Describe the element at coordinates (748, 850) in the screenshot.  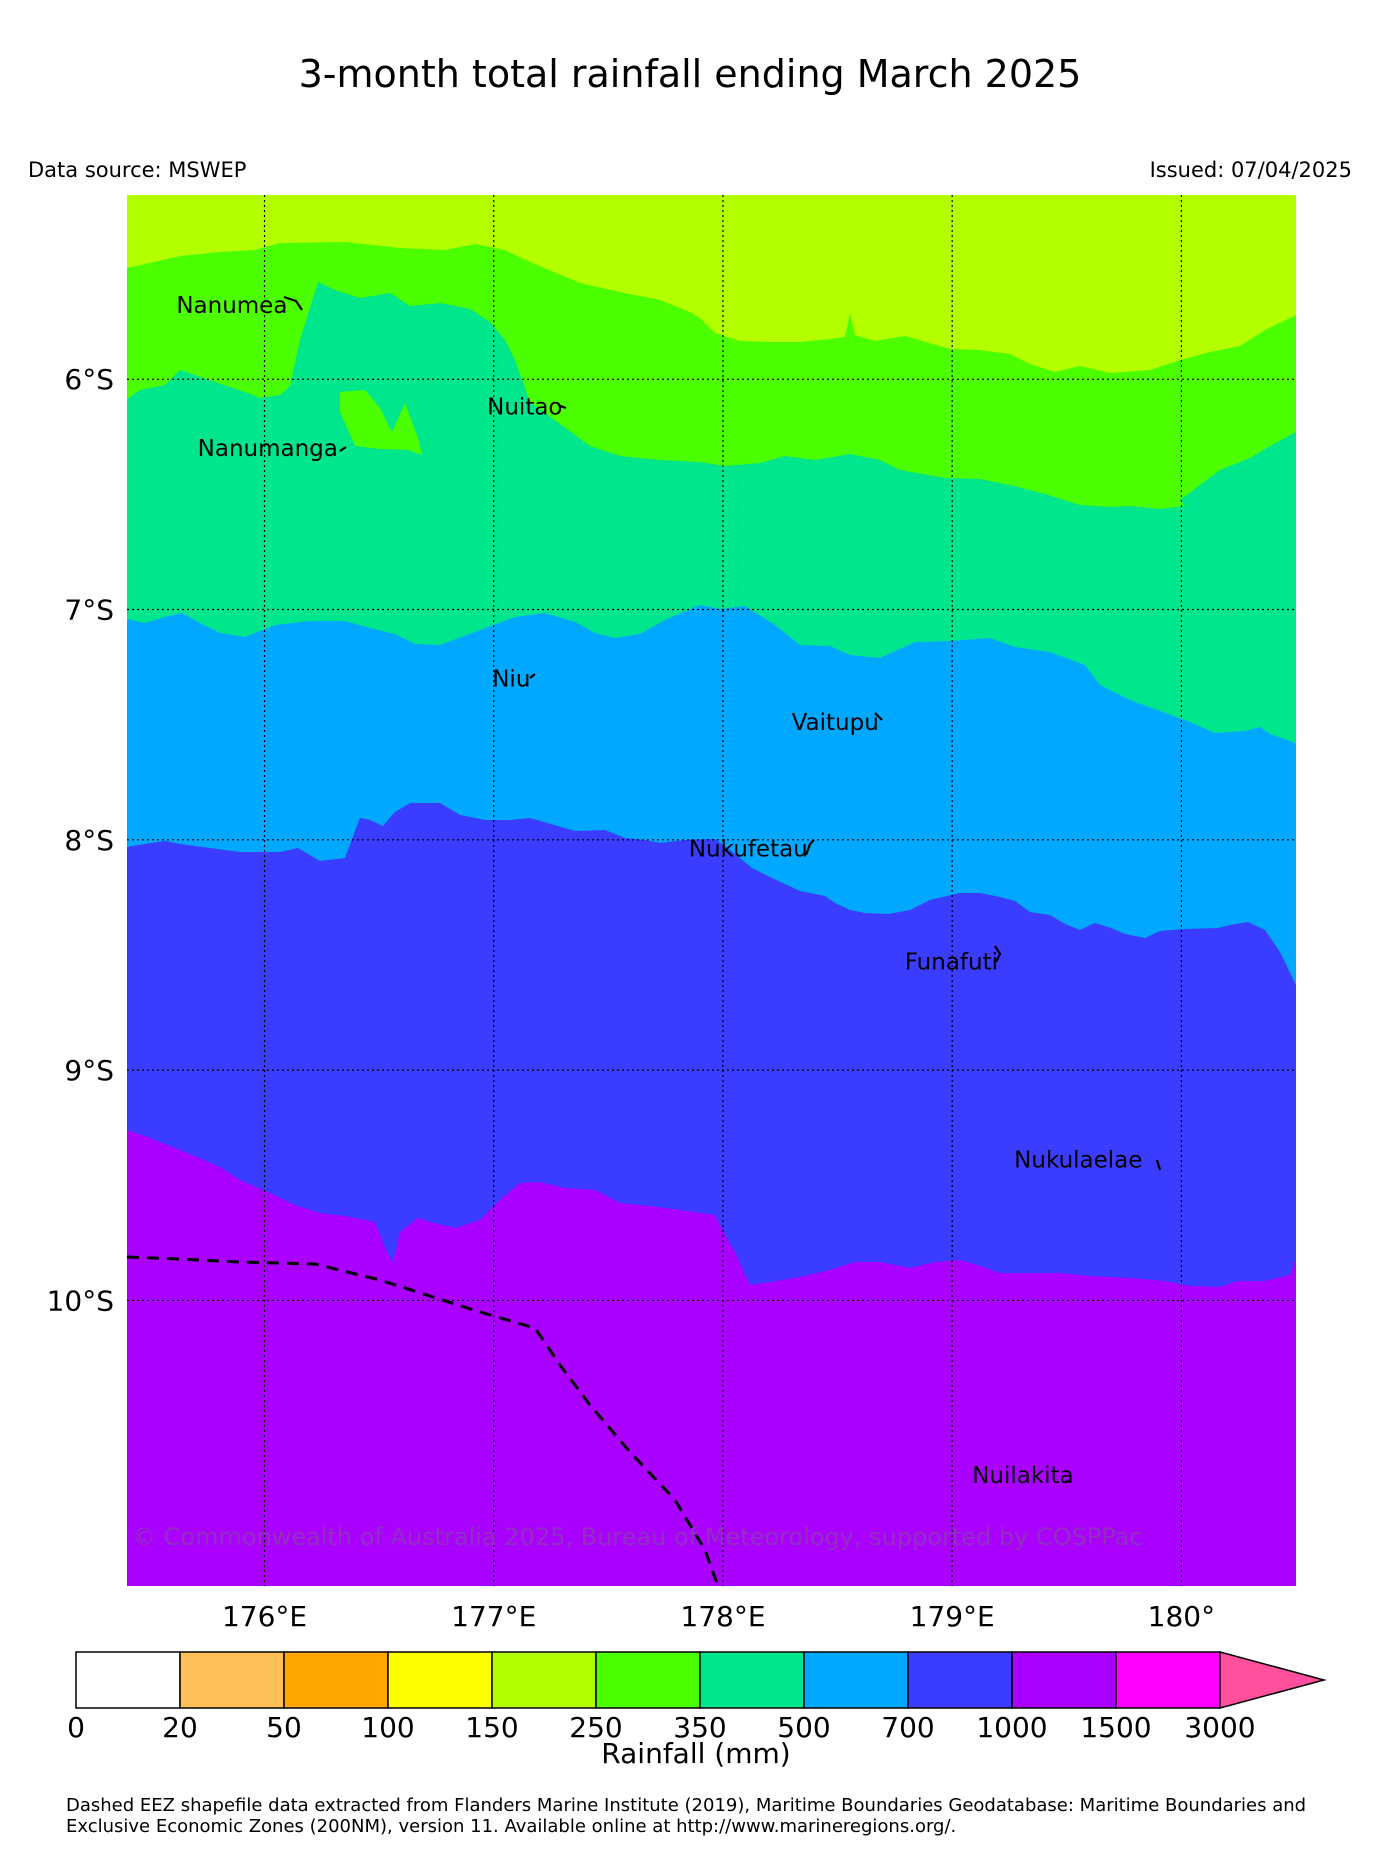
I see `place-label-nukufetau: Nukufetau` at that location.